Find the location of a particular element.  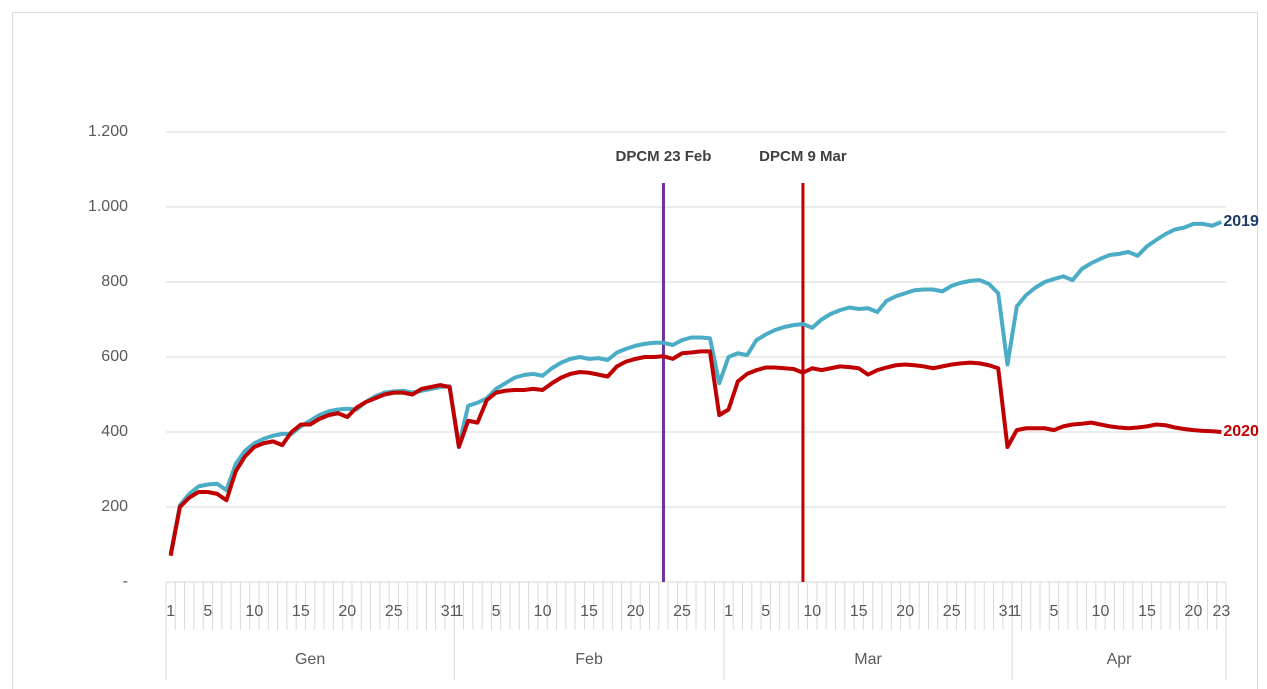

y-tick-label: 1.000 is located at coordinates (108, 206).